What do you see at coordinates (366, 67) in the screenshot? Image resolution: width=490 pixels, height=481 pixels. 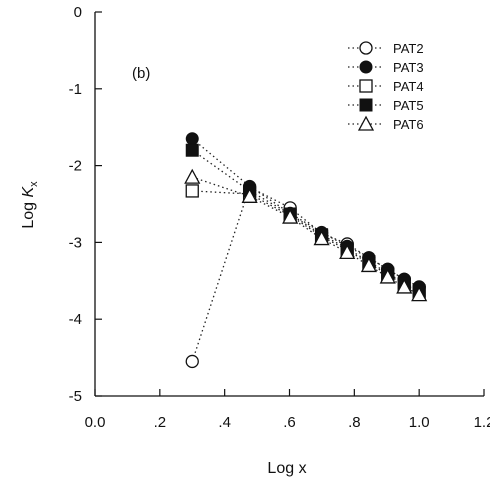 I see `legend-marker-pat3` at bounding box center [366, 67].